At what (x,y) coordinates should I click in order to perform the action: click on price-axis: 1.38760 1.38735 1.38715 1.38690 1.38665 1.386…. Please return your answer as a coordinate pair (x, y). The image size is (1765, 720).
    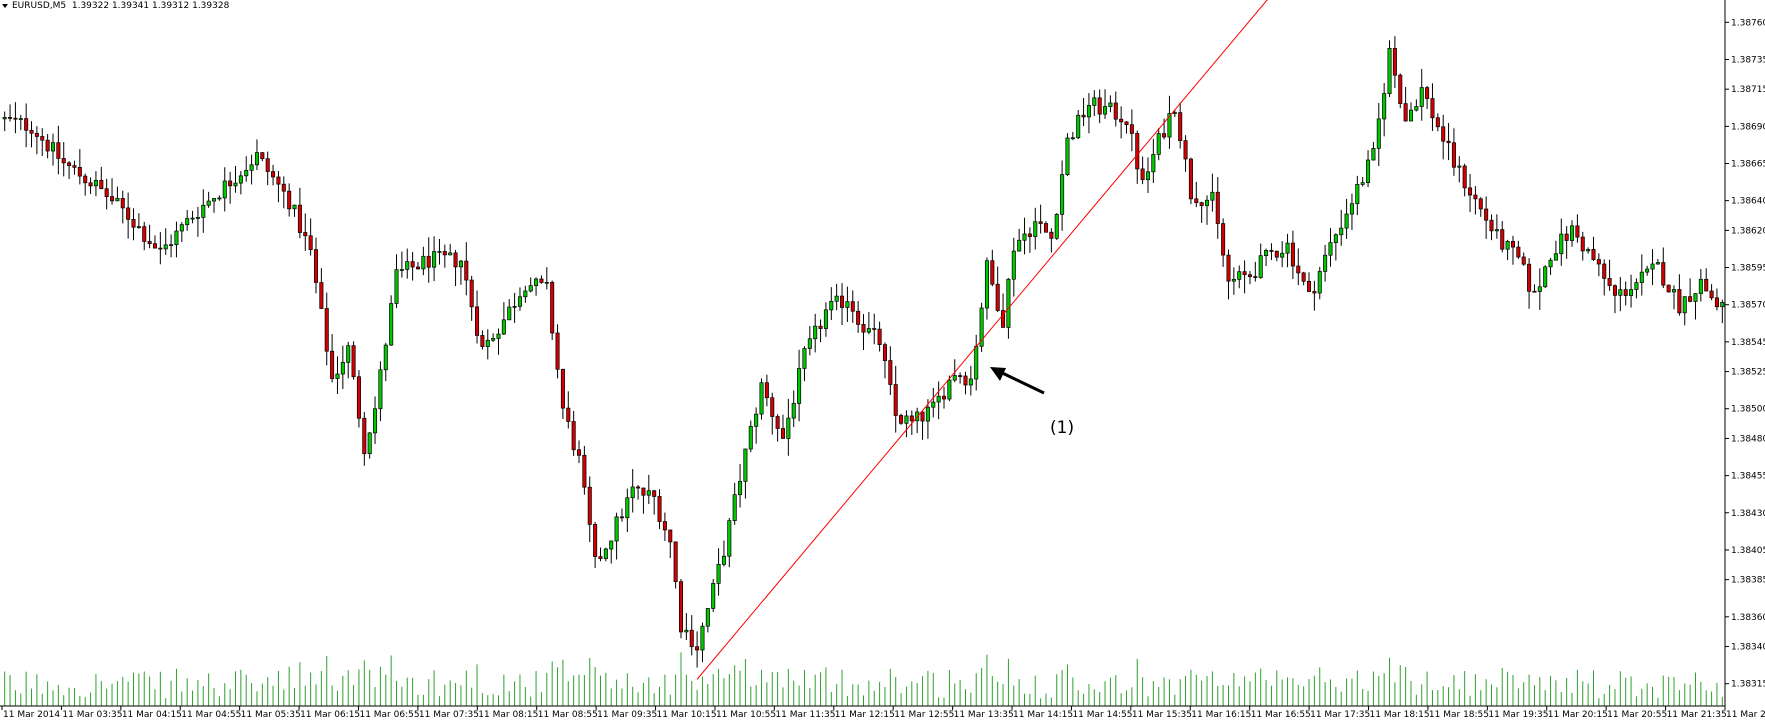
    Looking at the image, I should click on (1744, 353).